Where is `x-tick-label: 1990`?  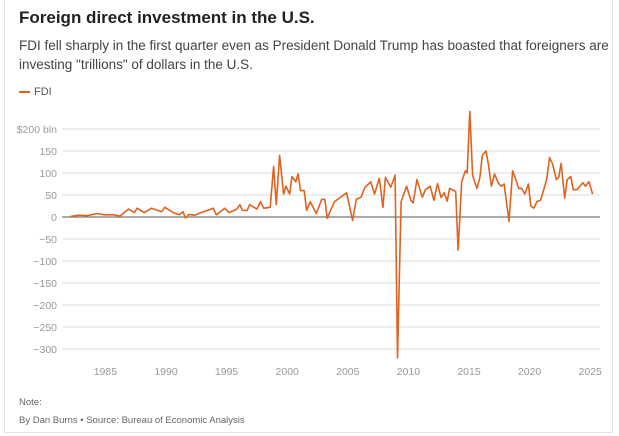 x-tick-label: 1990 is located at coordinates (166, 372).